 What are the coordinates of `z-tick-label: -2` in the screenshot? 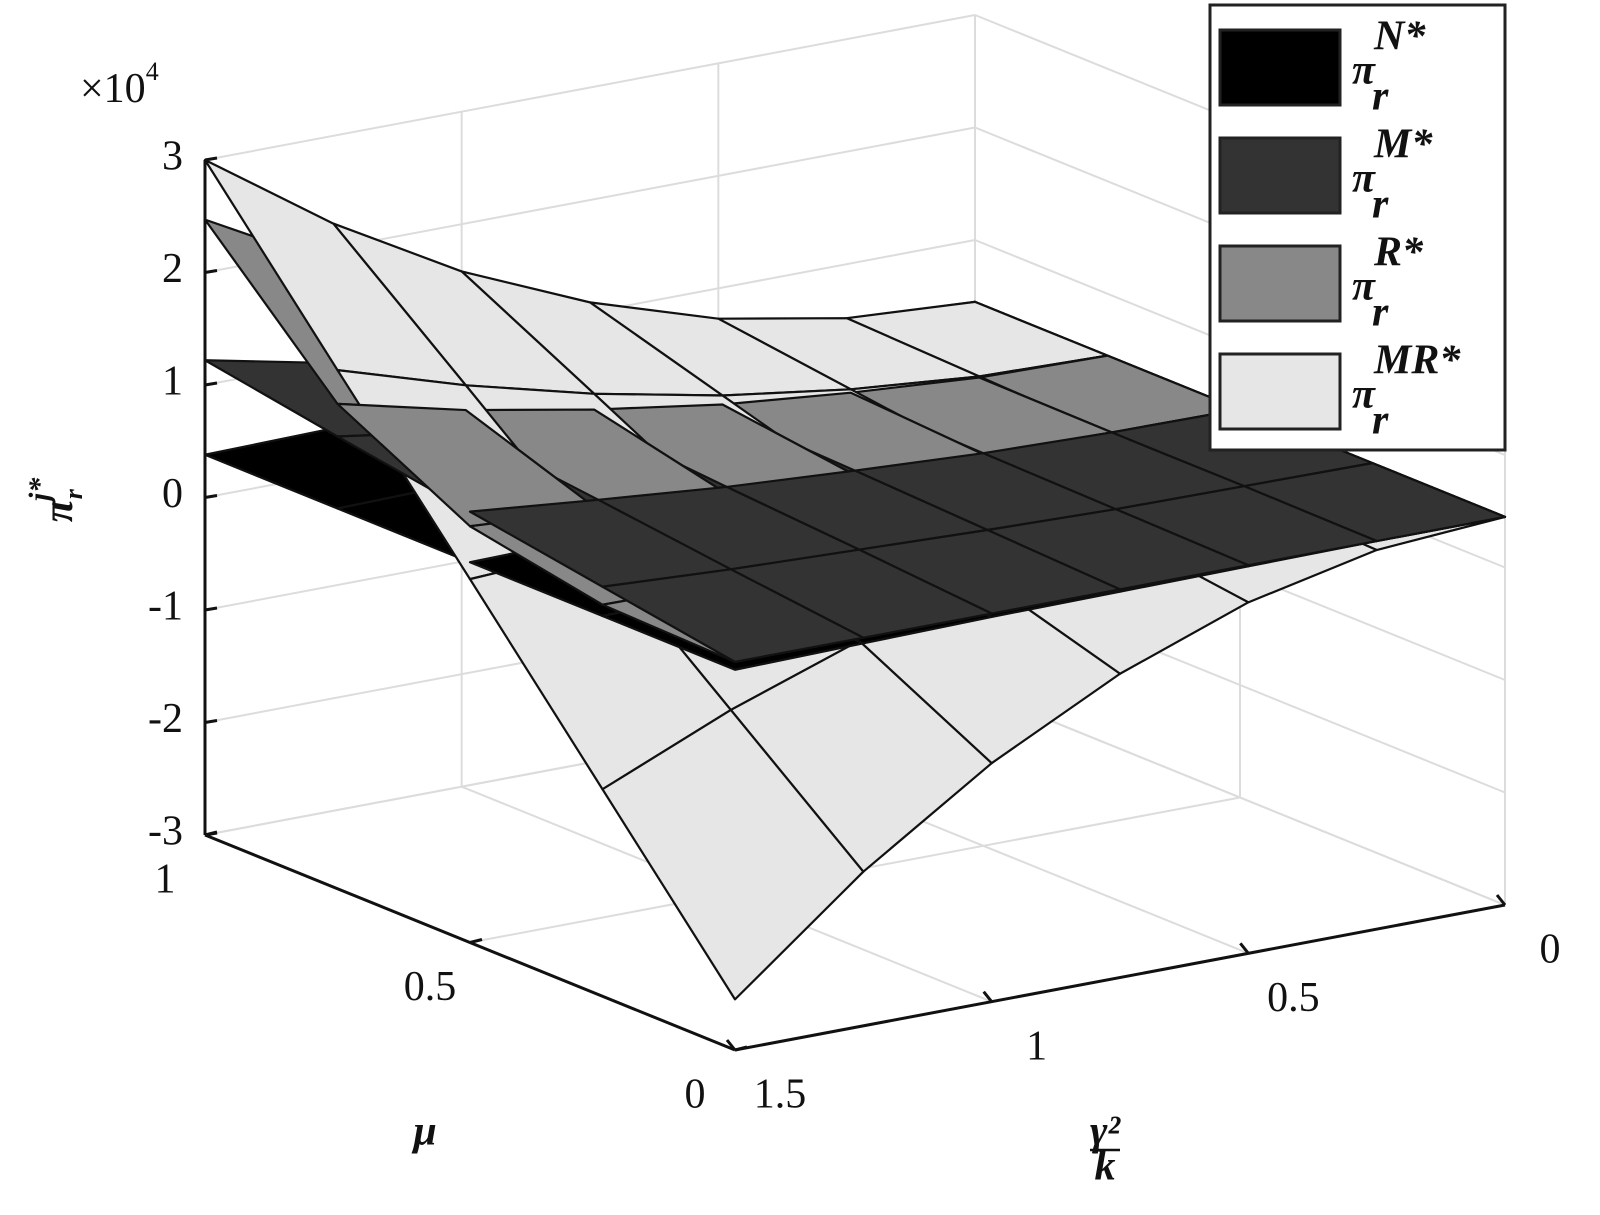 It's located at (165, 719).